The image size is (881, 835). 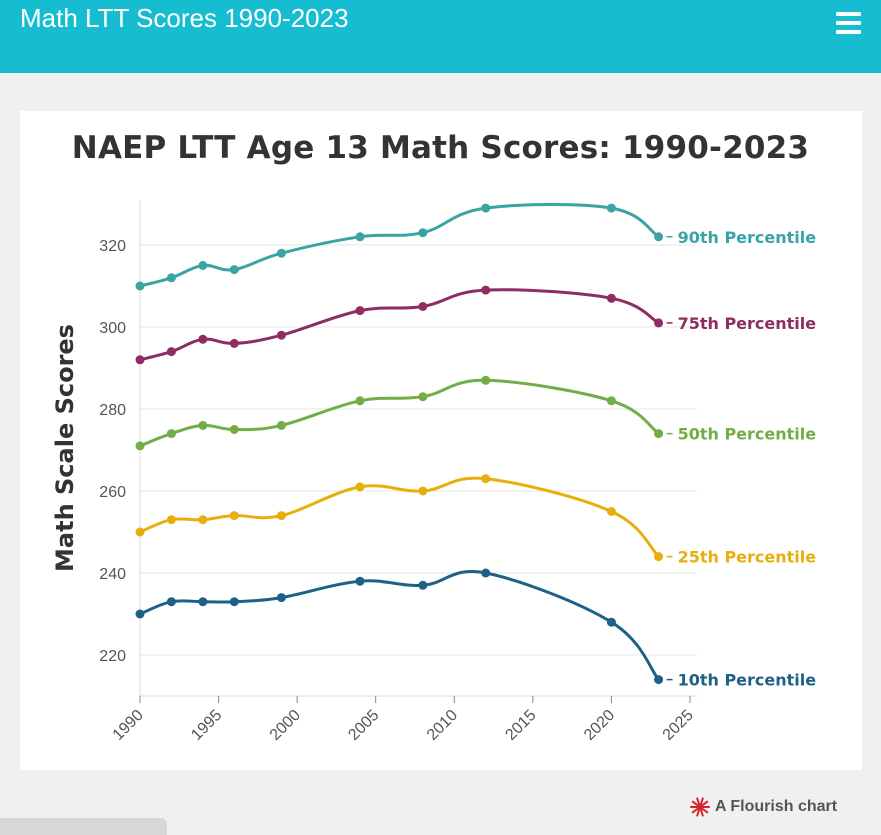 What do you see at coordinates (112, 328) in the screenshot?
I see `y-tick-label: 300` at bounding box center [112, 328].